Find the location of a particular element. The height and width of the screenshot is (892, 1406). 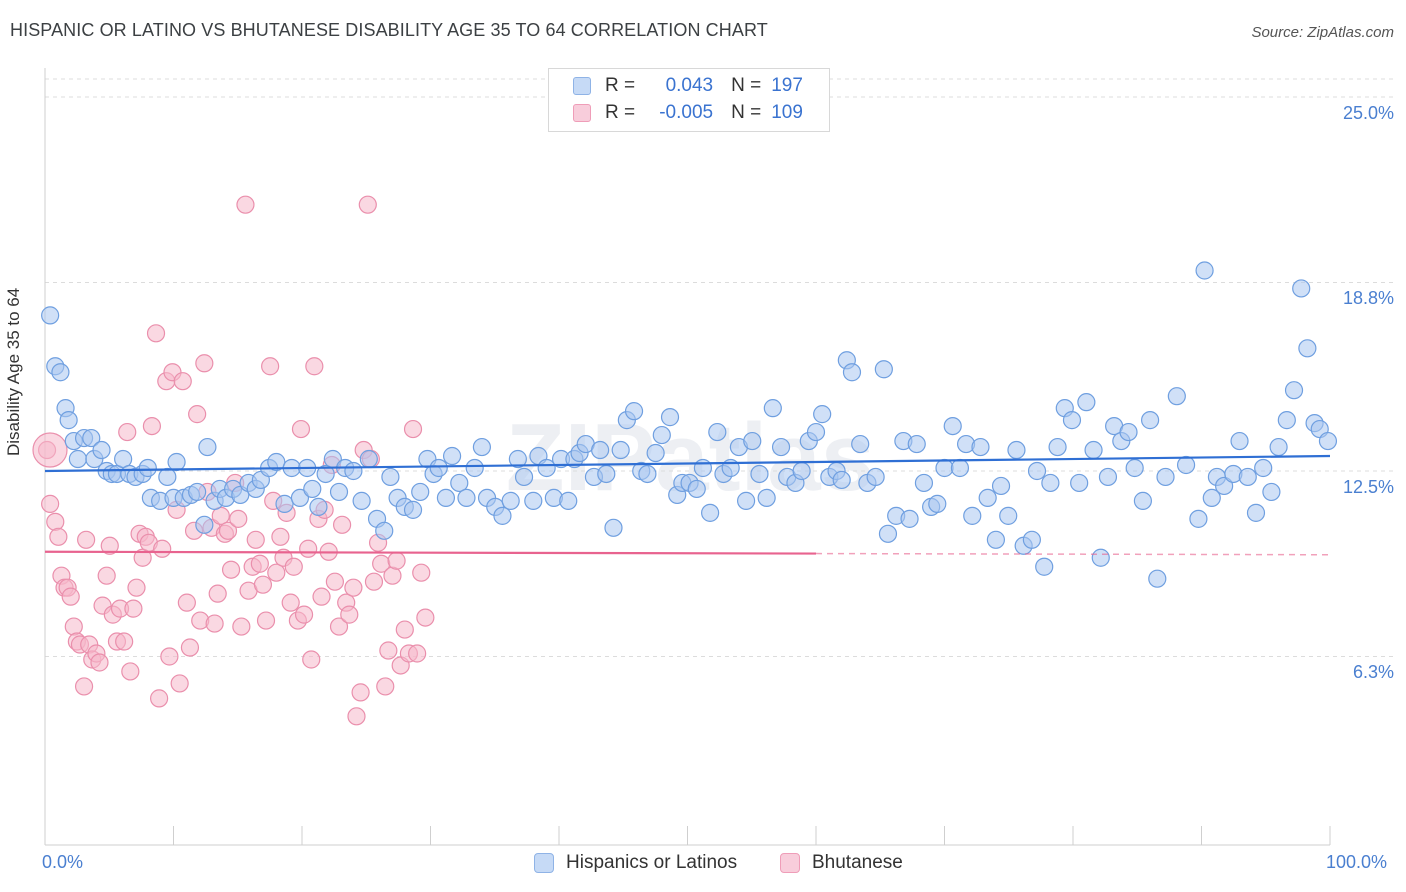

y-tick-label: 12.5% is located at coordinates (1368, 486).